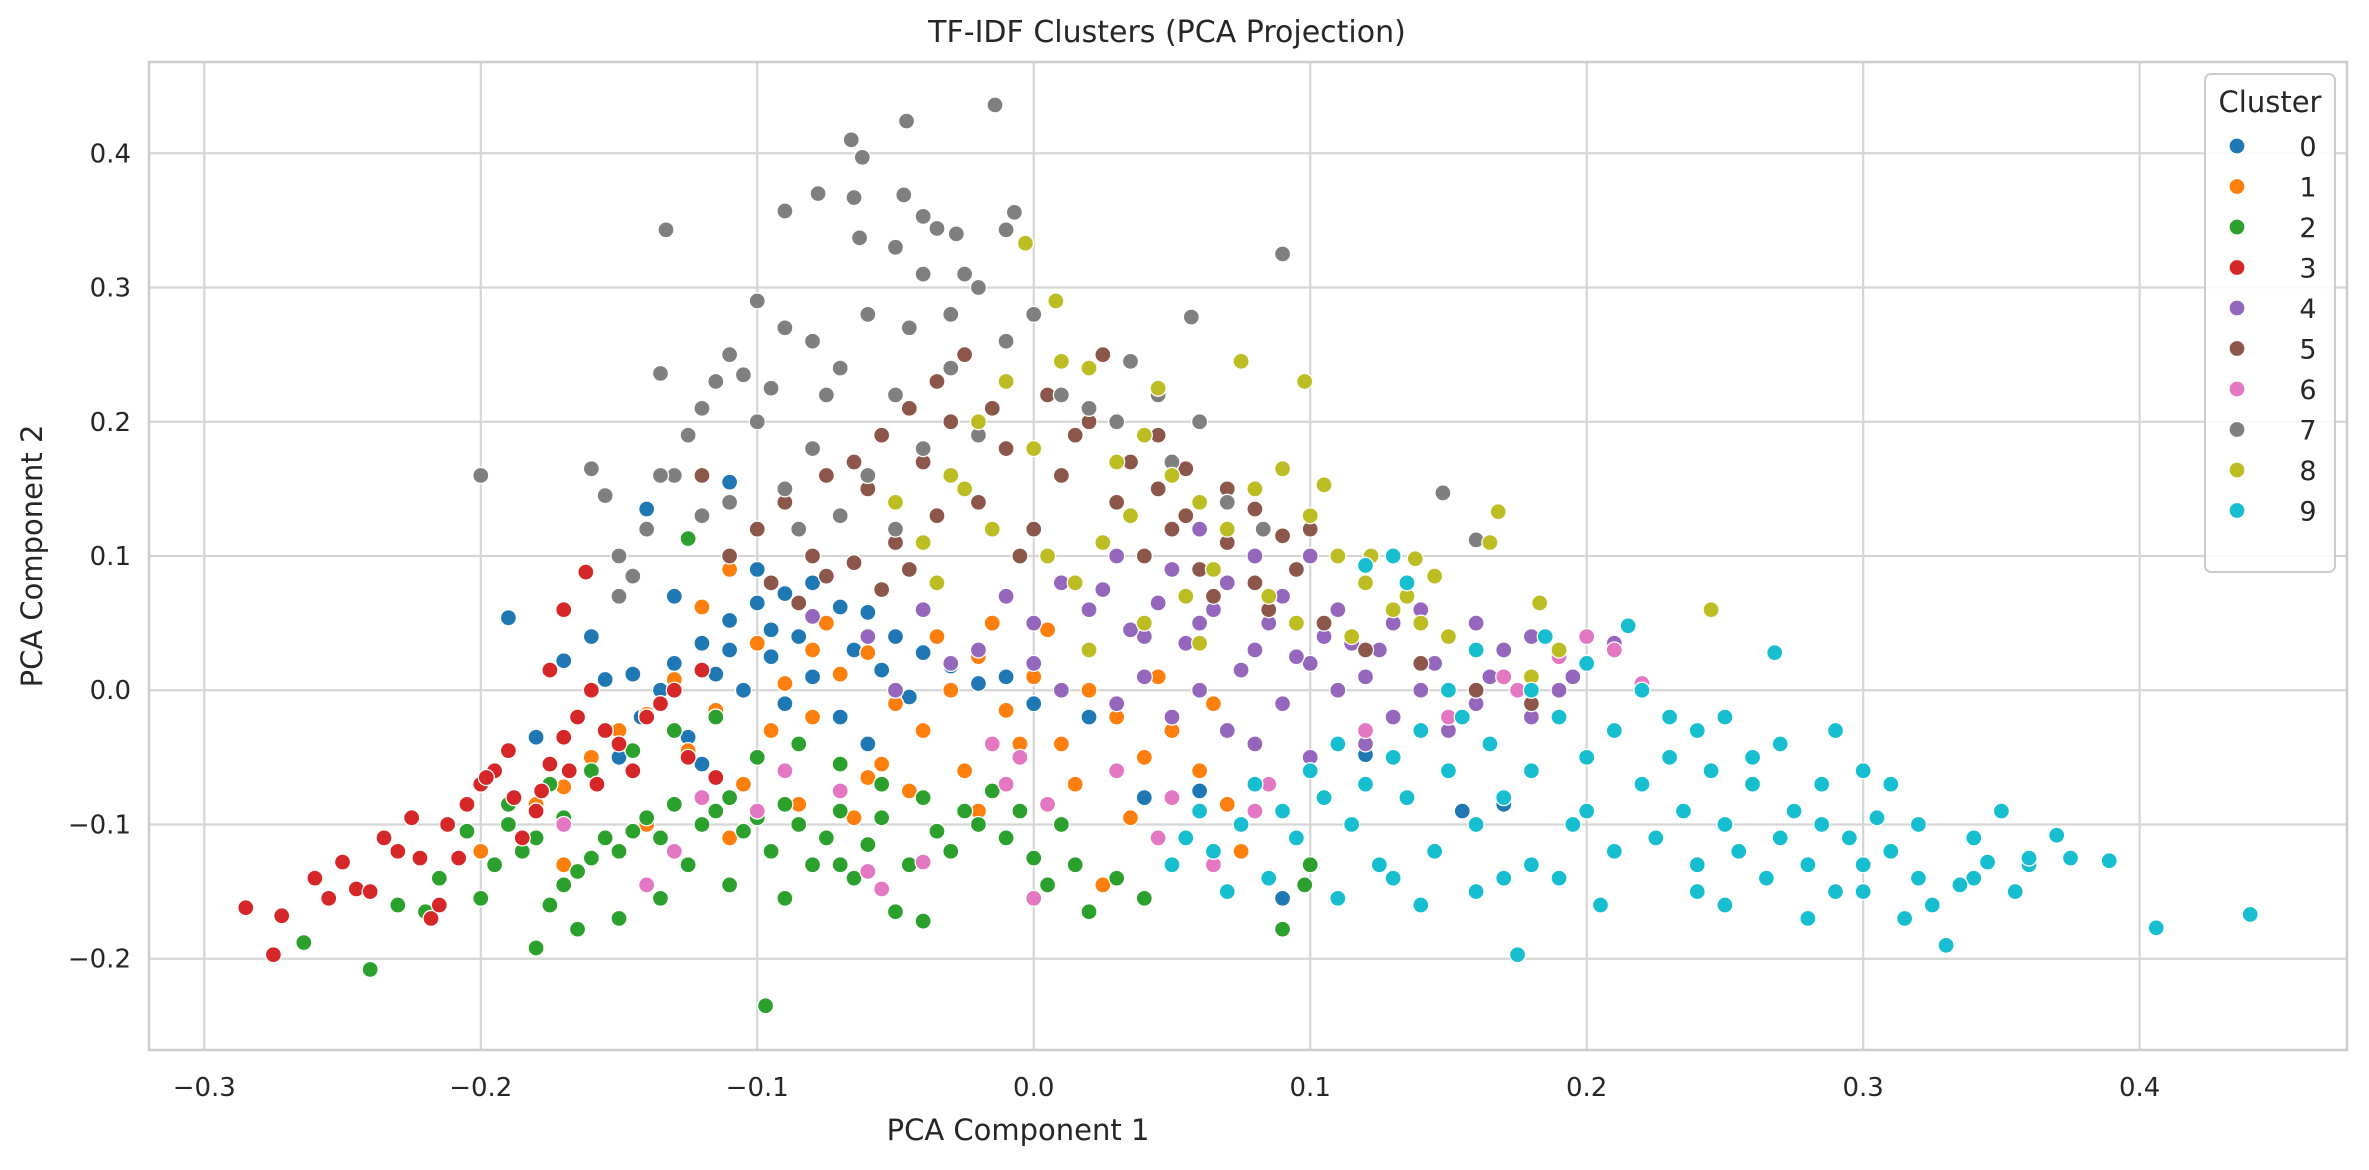 This screenshot has height=1170, width=2369. Describe the element at coordinates (32, 556) in the screenshot. I see `y-axis-label: PCA Component 2` at that location.